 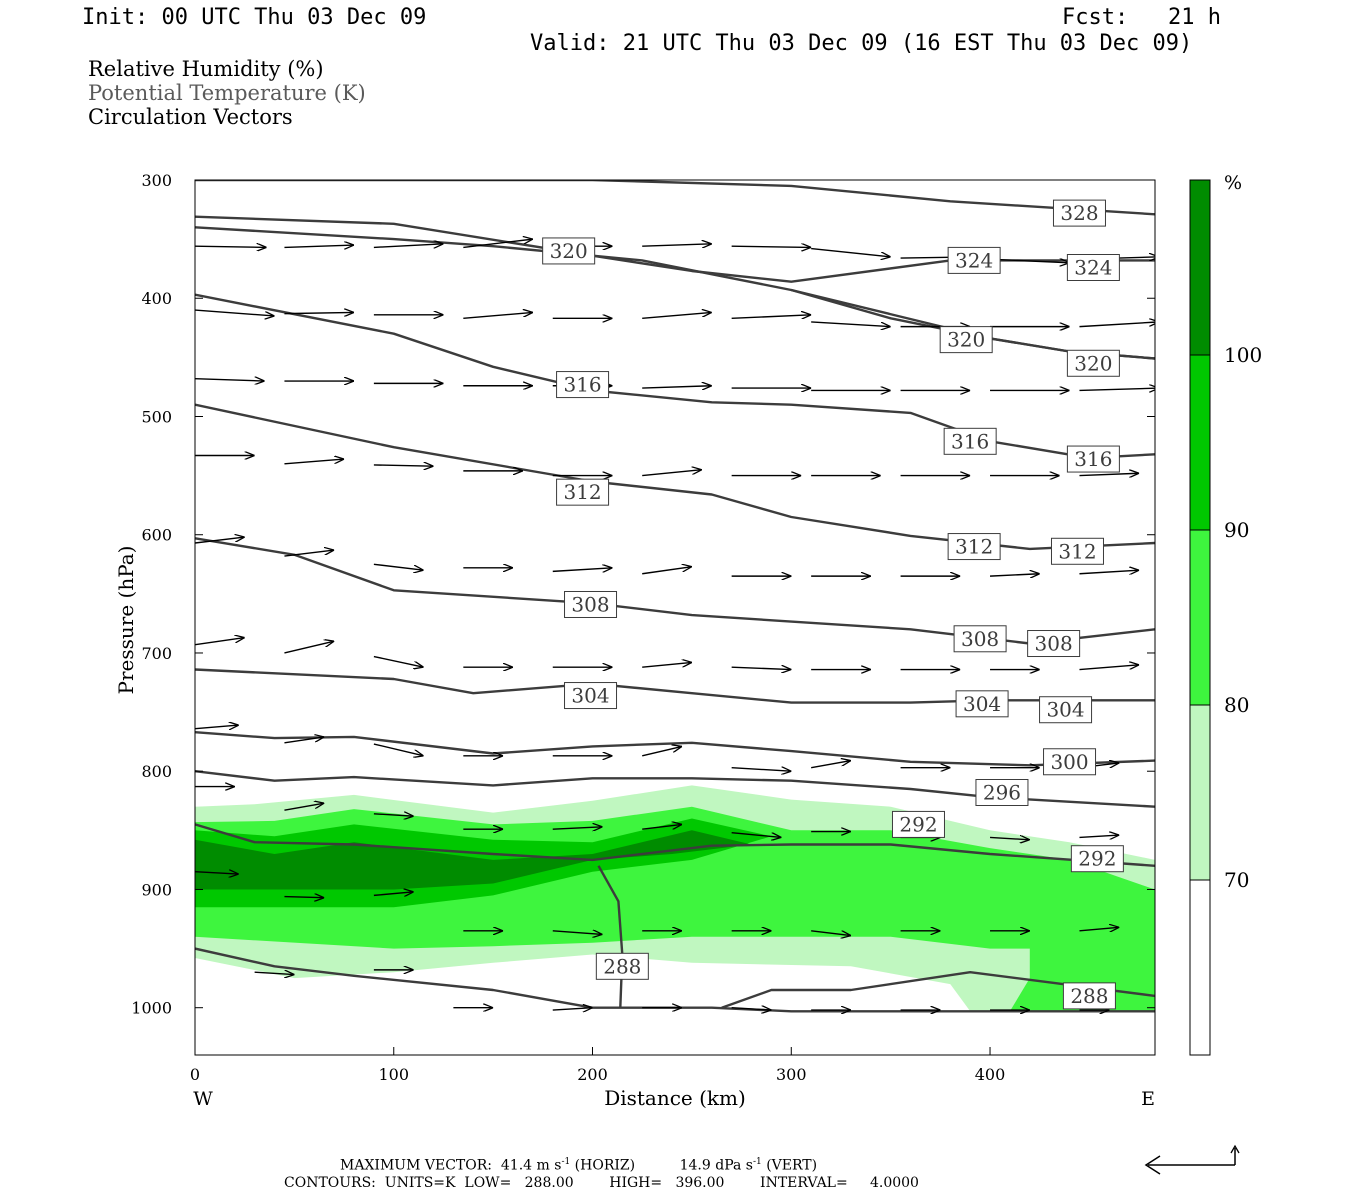 I want to click on x-axis-east-label: E, so click(x=1148, y=1099).